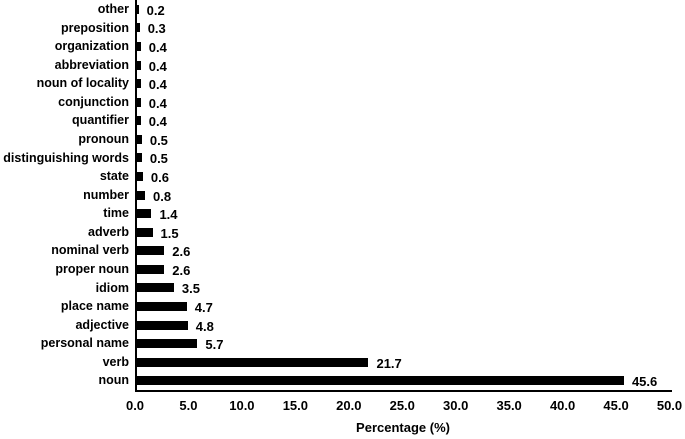 The width and height of the screenshot is (685, 439). I want to click on y-axis-line, so click(136, 195).